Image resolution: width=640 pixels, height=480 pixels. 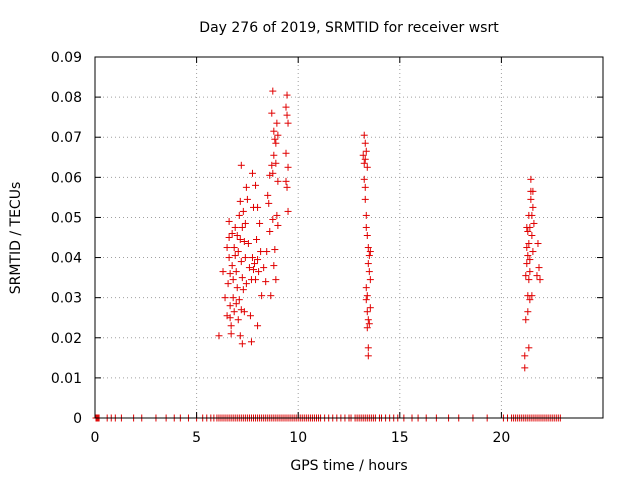 I want to click on y-tick-label: 0.09, so click(x=66, y=58).